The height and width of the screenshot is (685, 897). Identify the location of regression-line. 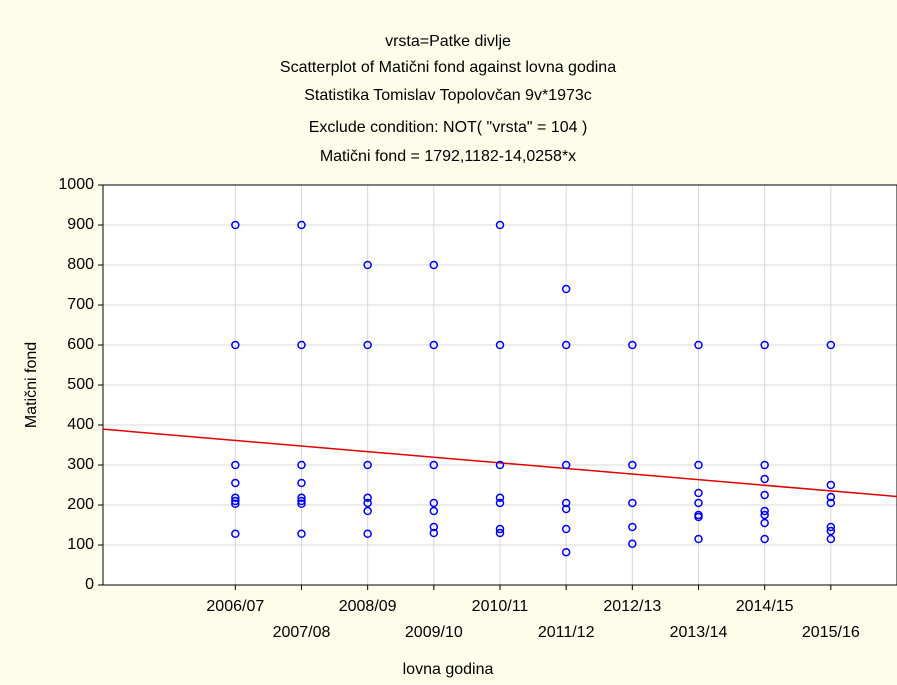
(499, 463).